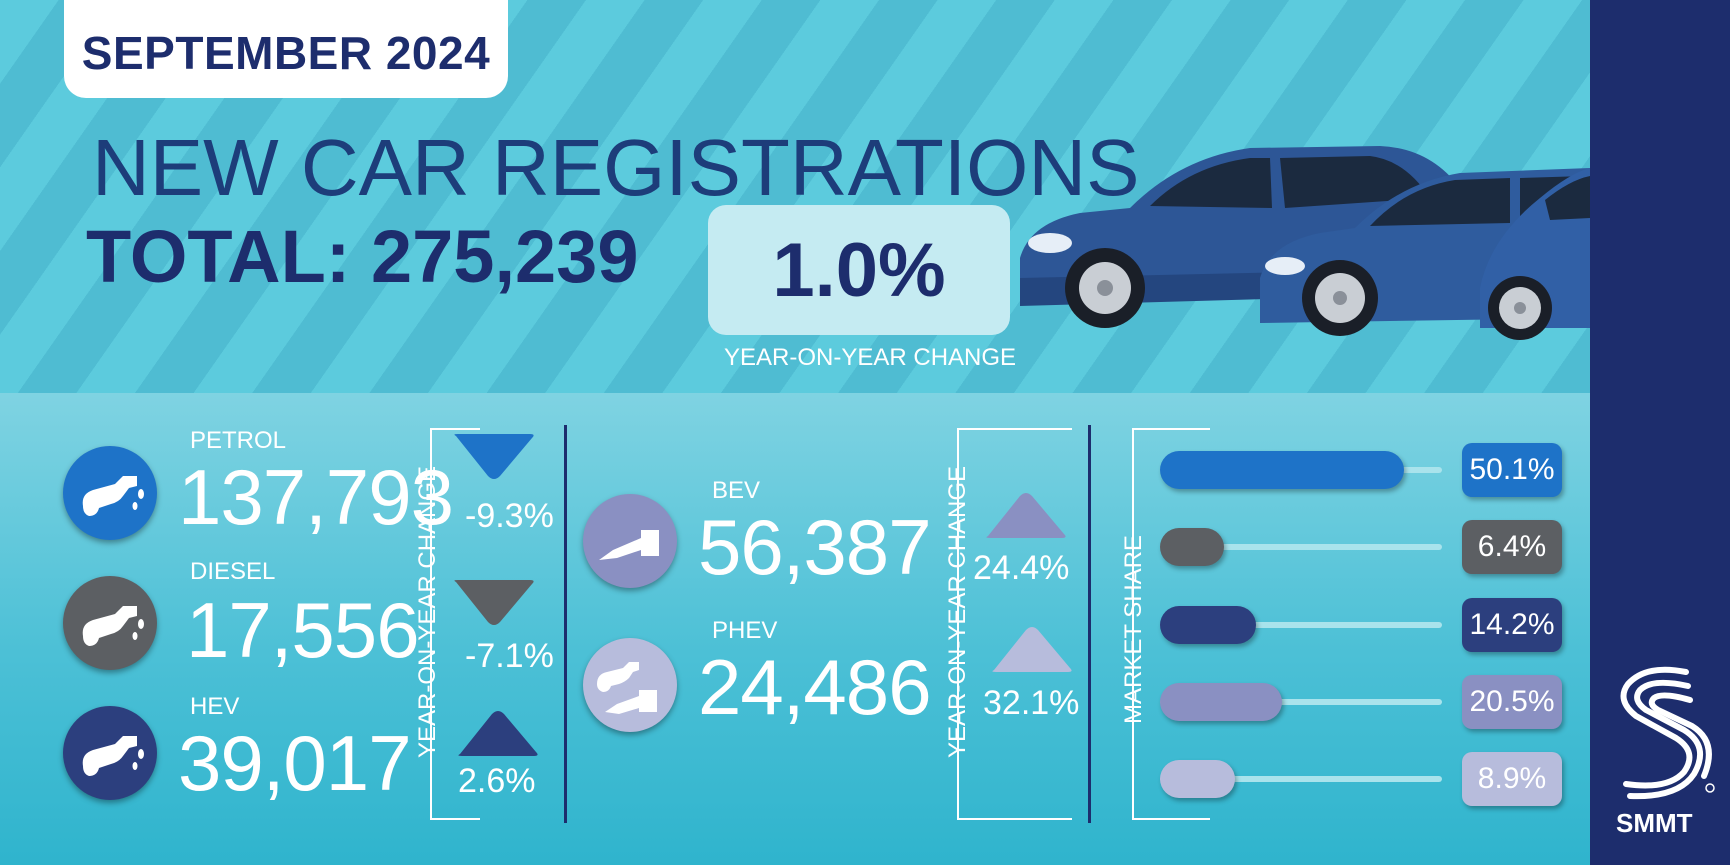  I want to click on diesel-pump-icon, so click(110, 623).